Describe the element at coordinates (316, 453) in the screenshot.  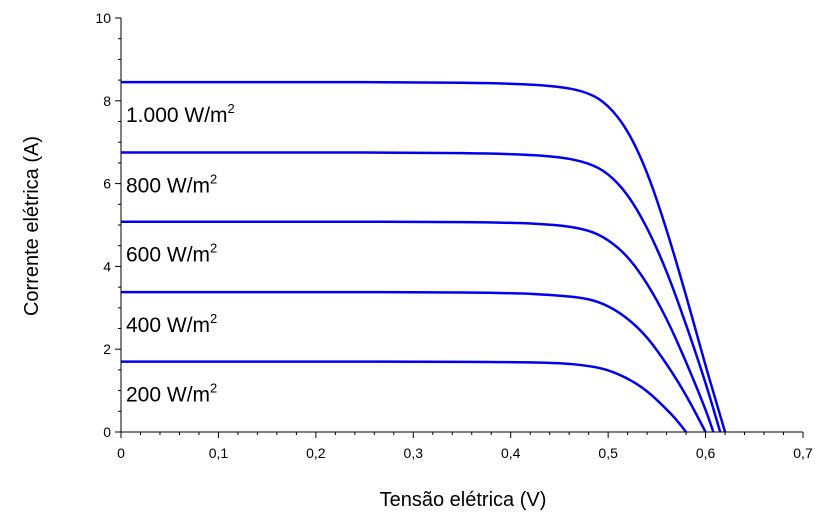
I see `x-tick-label: 0,2` at that location.